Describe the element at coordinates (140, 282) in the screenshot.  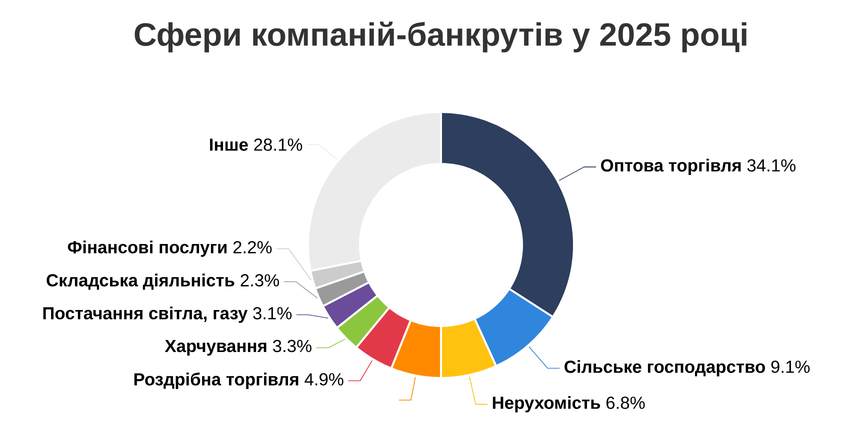
I see `slice-label: Складська діяльність` at that location.